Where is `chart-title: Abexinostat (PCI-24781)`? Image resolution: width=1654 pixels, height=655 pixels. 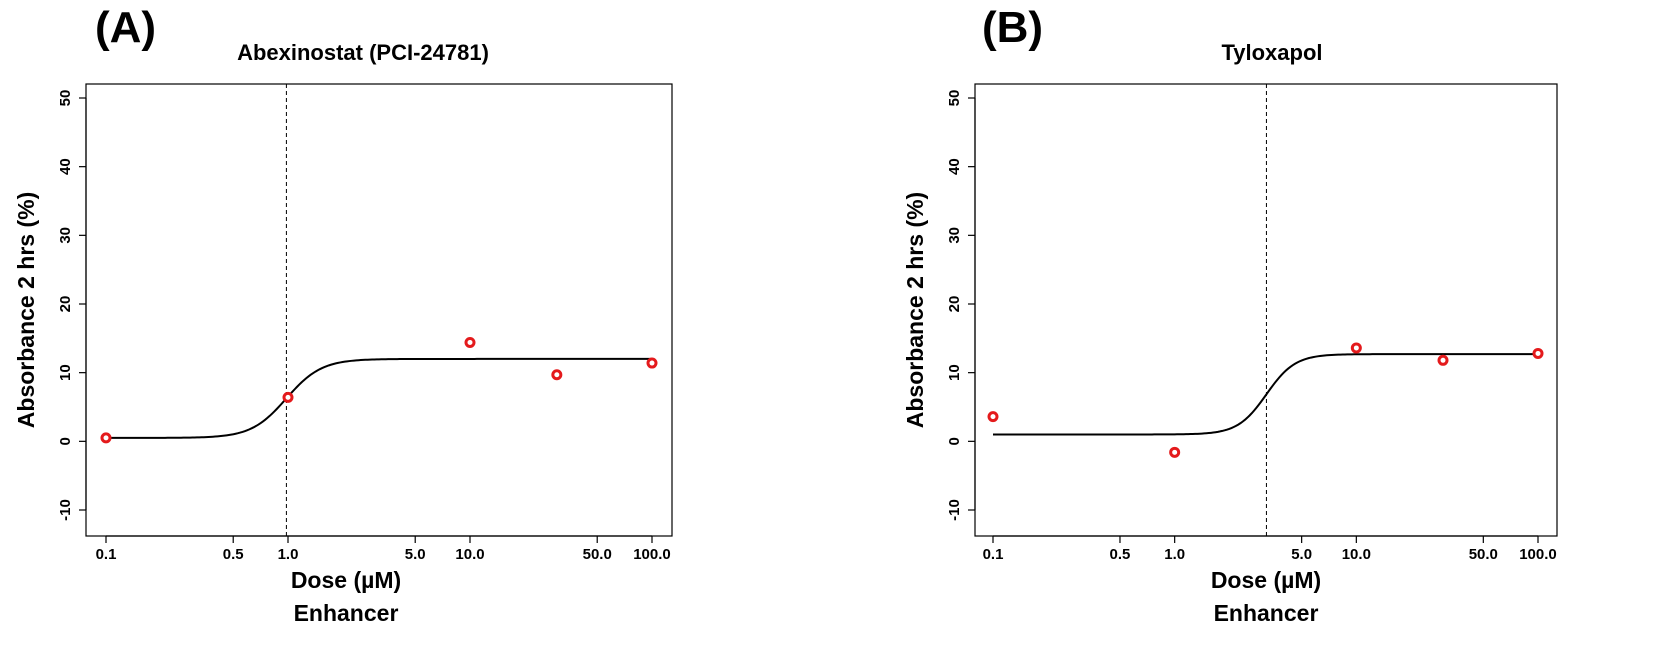 chart-title: Abexinostat (PCI-24781) is located at coordinates (363, 52).